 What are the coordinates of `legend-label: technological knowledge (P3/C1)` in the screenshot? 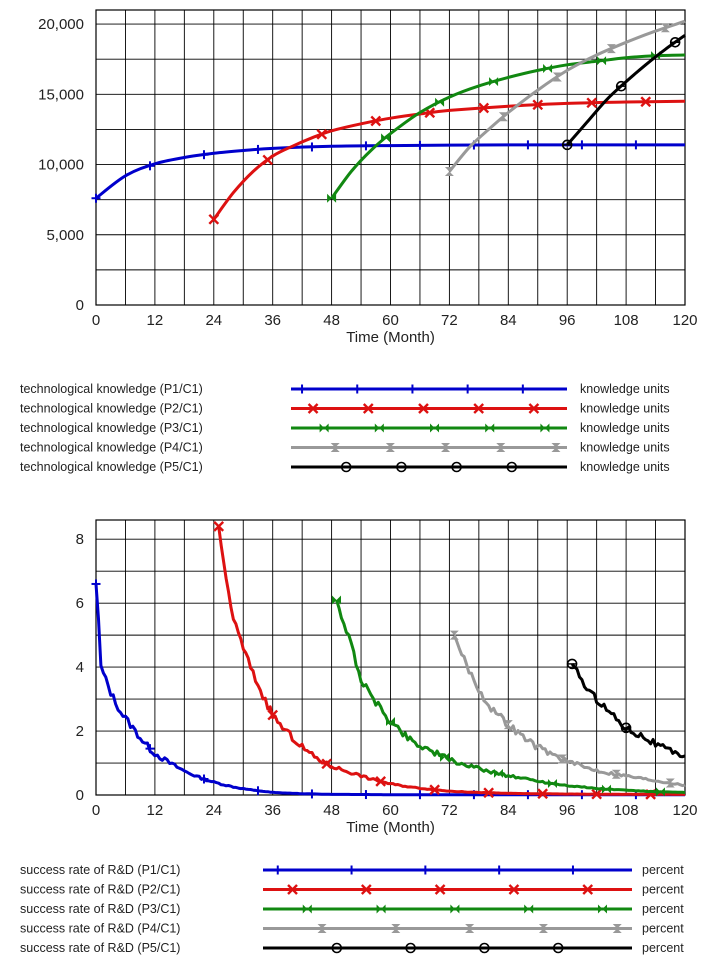 It's located at (111, 428).